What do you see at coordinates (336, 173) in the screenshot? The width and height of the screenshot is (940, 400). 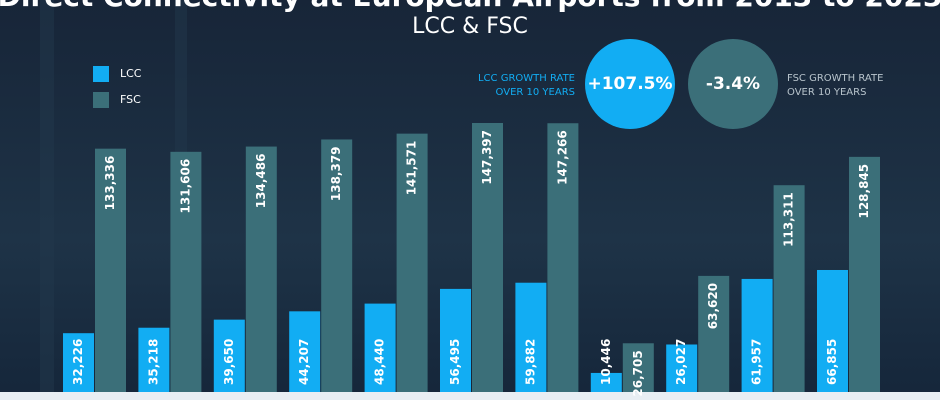 I see `value-label: 138,379` at bounding box center [336, 173].